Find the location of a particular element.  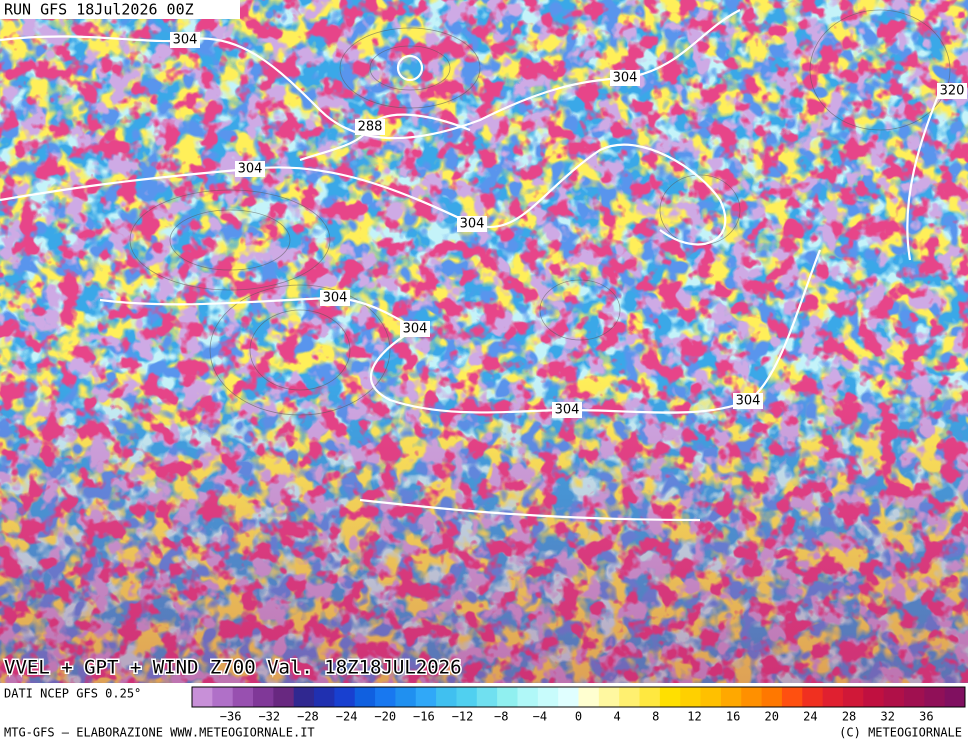

colorbar-tick-label: 20 is located at coordinates (772, 717).